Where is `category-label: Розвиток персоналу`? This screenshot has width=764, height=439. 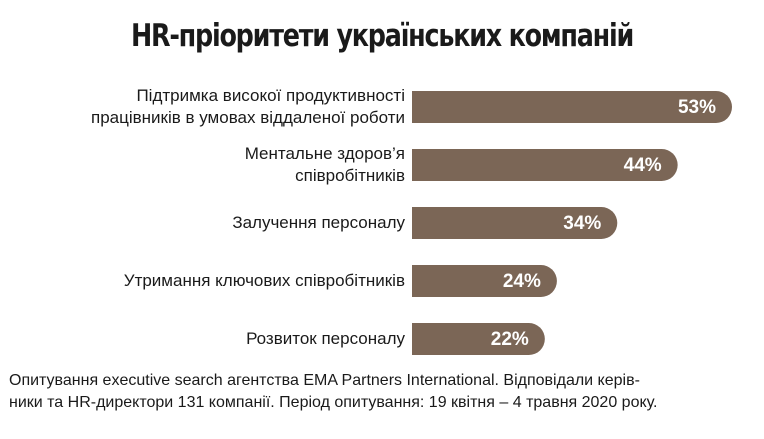 category-label: Розвиток персоналу is located at coordinates (325, 338).